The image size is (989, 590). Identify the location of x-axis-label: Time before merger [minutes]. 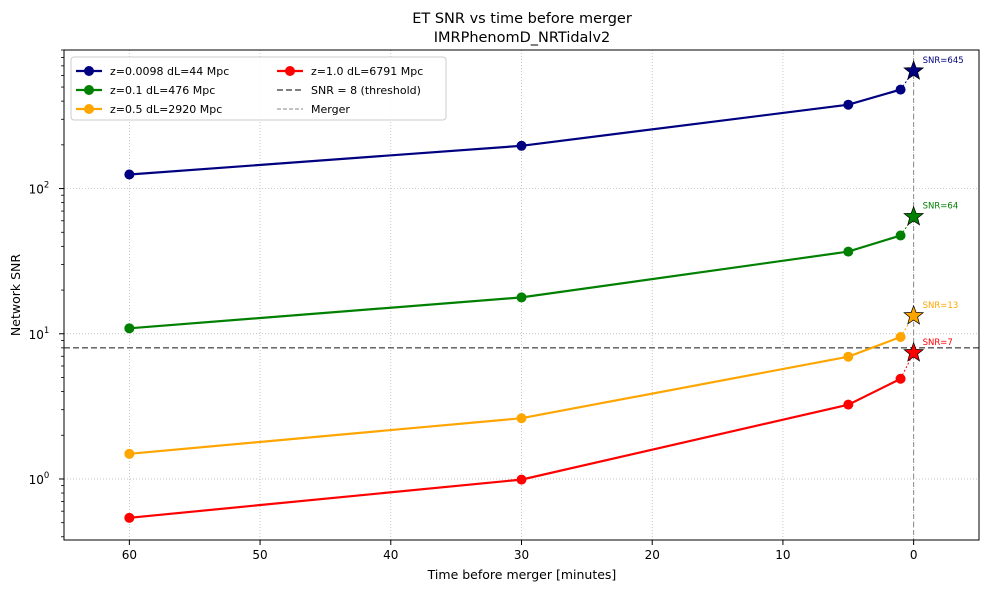
(522, 574).